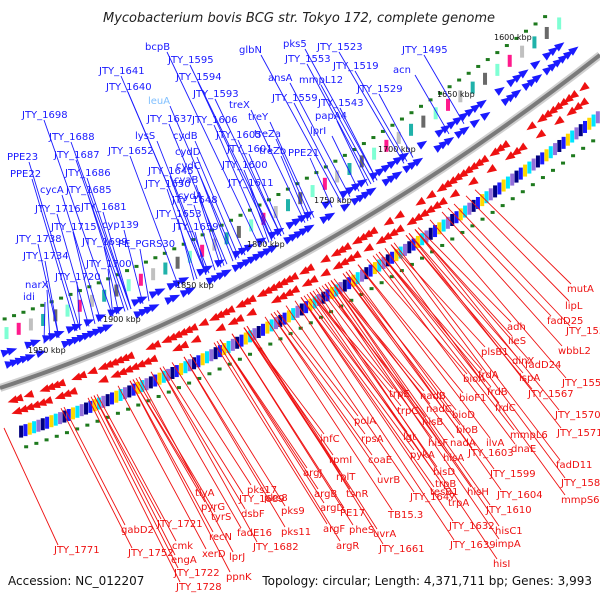  I want to click on gene-label: JTY_1652, so click(130, 151).